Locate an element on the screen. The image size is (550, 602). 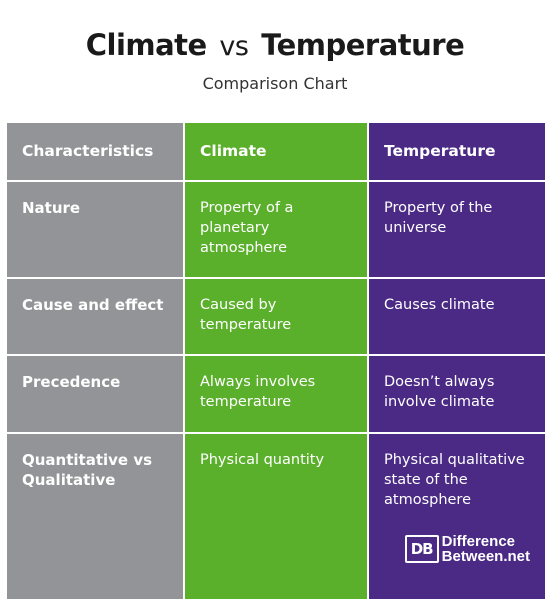
brand-words: Difference Between.net is located at coordinates (486, 549).